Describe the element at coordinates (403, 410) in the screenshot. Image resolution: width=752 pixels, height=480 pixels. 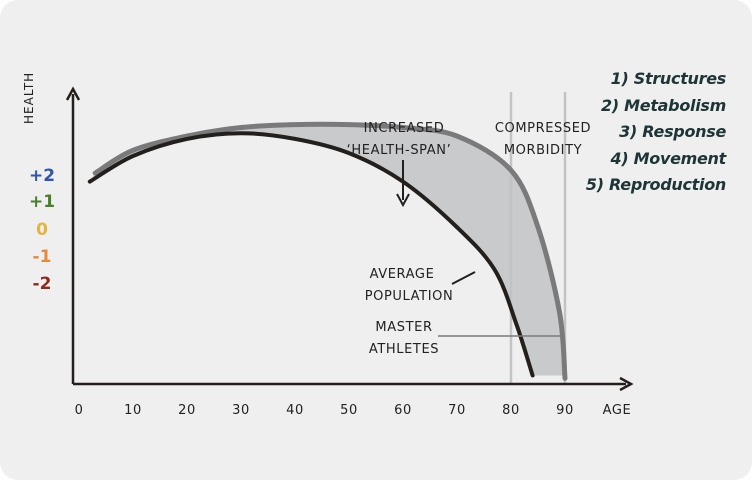
I see `x-tick-label-60: 60` at that location.